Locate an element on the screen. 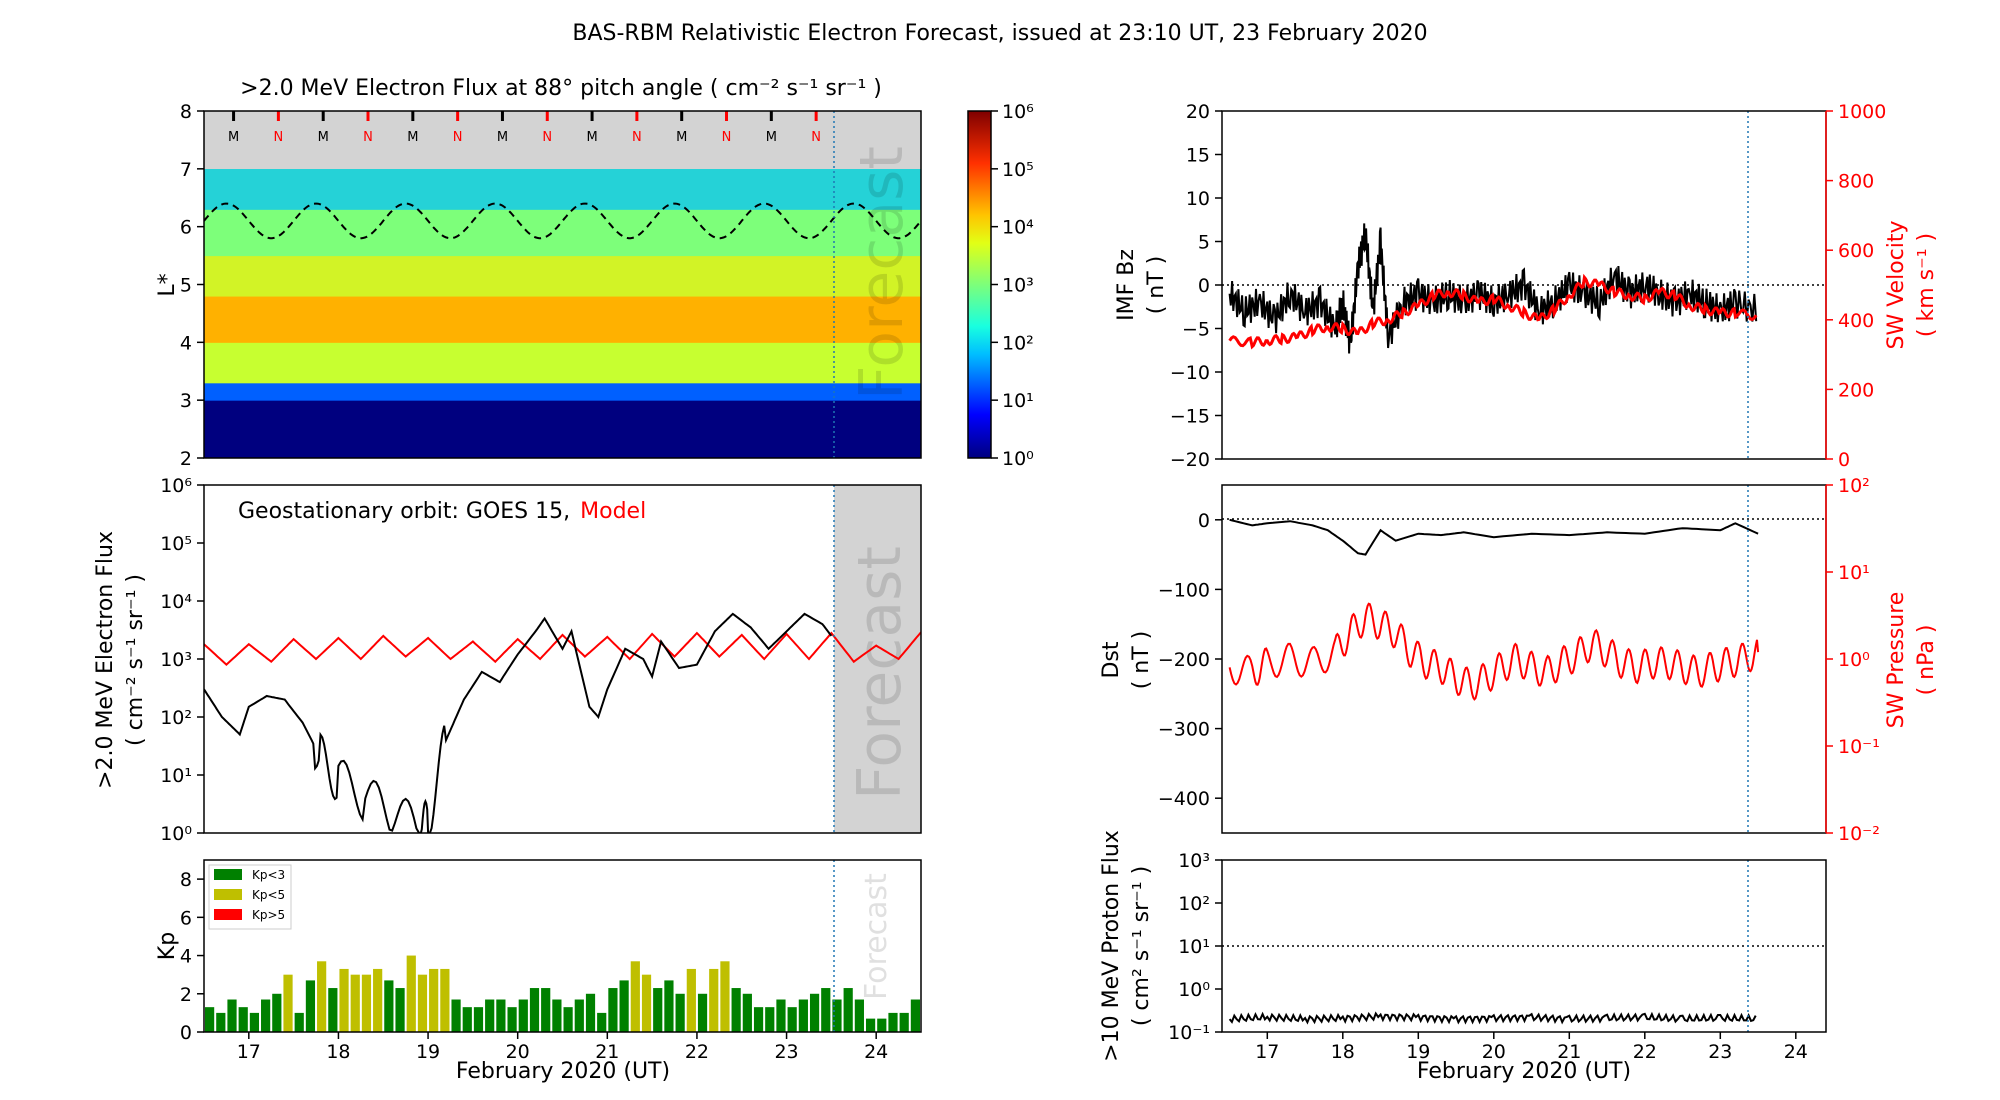  heat-bands is located at coordinates (562, 313).